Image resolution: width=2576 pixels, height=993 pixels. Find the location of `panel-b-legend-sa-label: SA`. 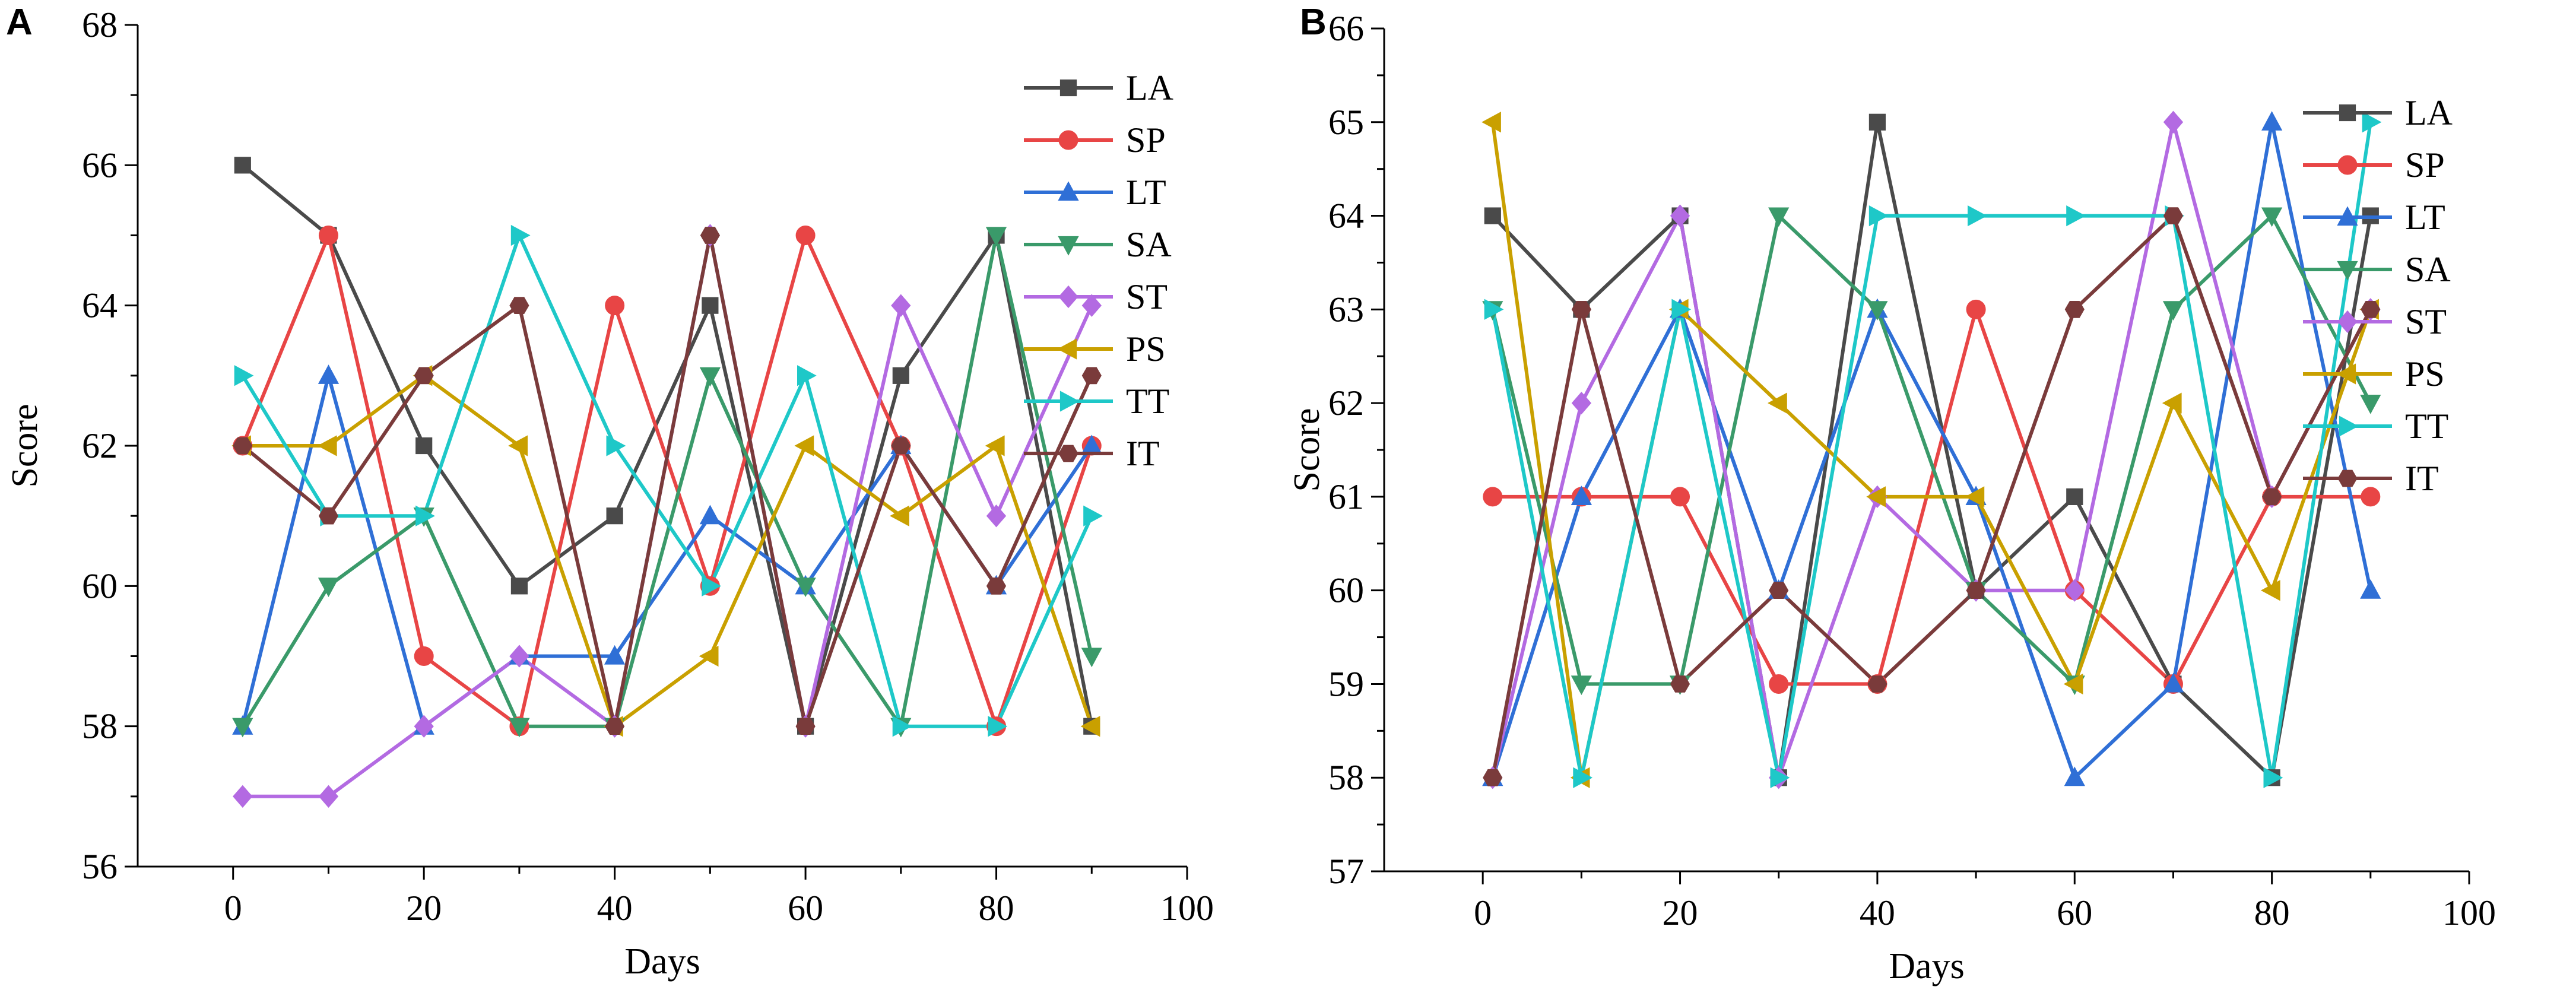

panel-b-legend-sa-label: SA is located at coordinates (2428, 269).